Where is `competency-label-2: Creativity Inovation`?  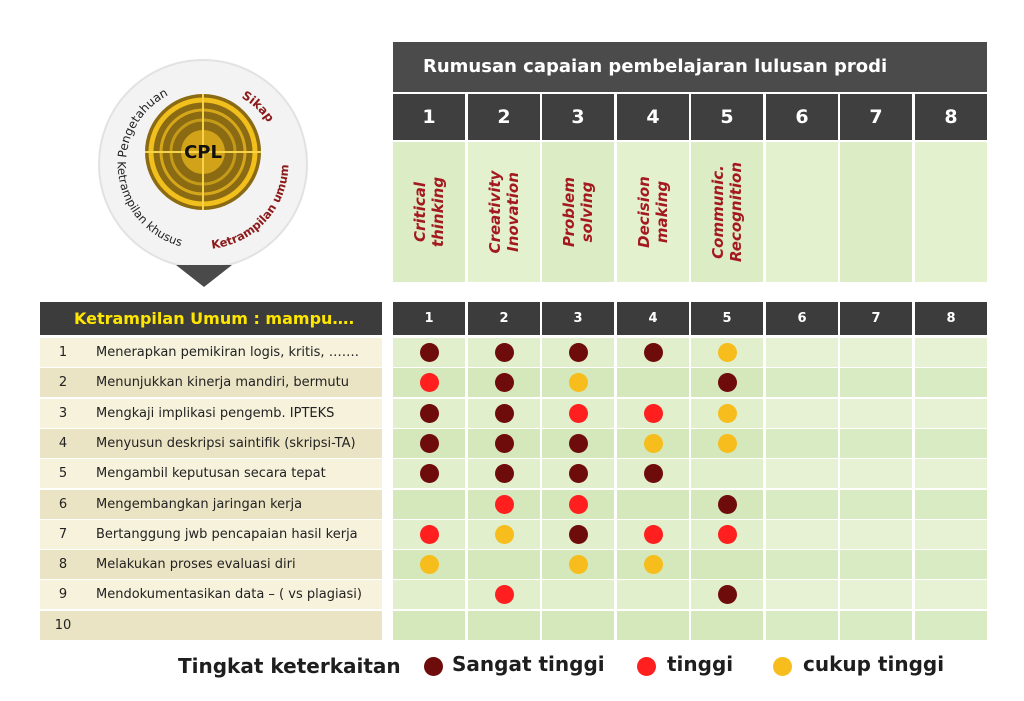 competency-label-2: Creativity Inovation is located at coordinates (504, 212).